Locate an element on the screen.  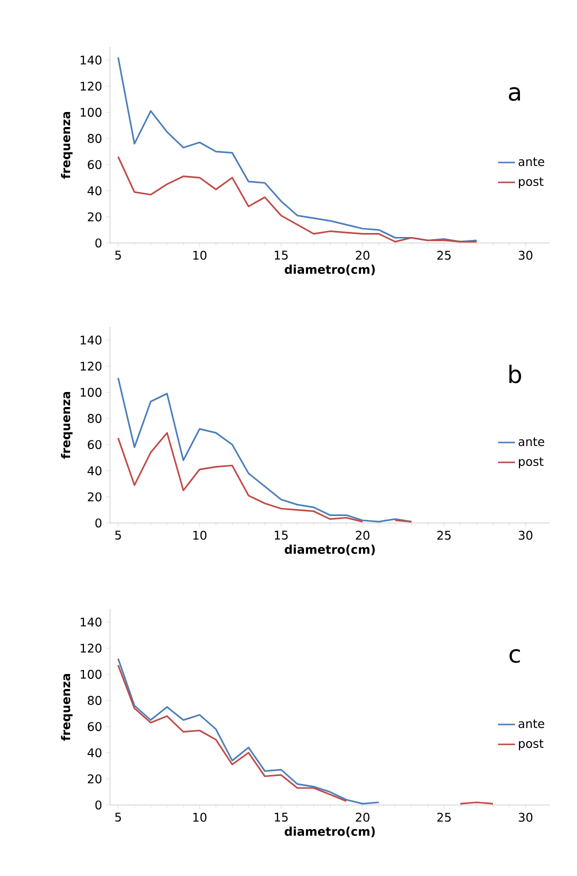
text: a is located at coordinates (514, 94).